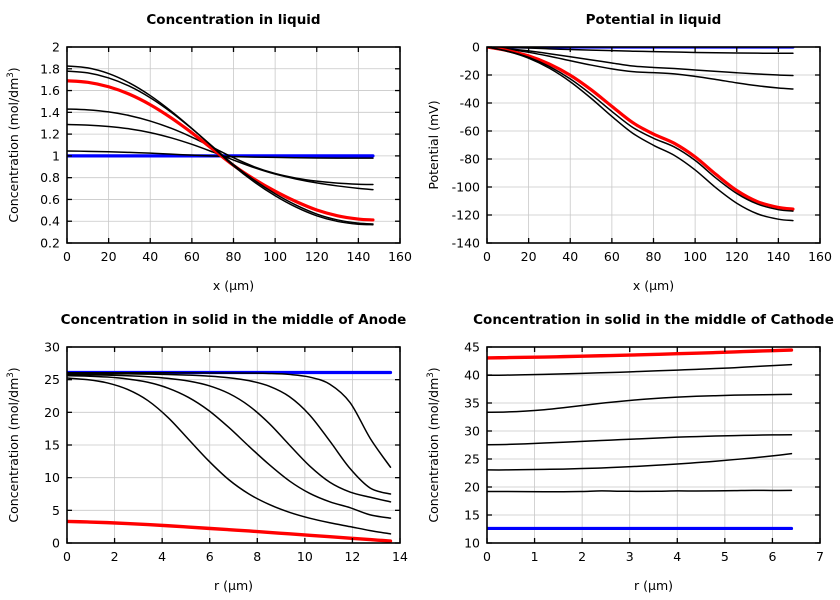 The height and width of the screenshot is (600, 840). What do you see at coordinates (317, 256) in the screenshot?
I see `xtick-label: 120` at bounding box center [317, 256].